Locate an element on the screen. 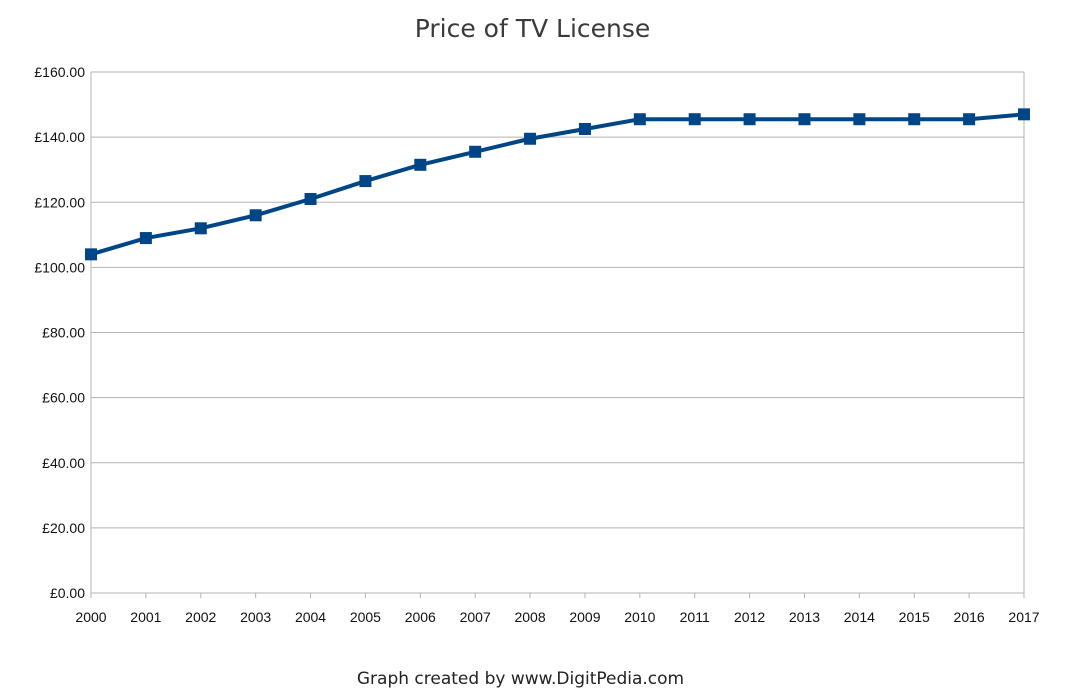  x-tick-label: 2003 is located at coordinates (255, 617).